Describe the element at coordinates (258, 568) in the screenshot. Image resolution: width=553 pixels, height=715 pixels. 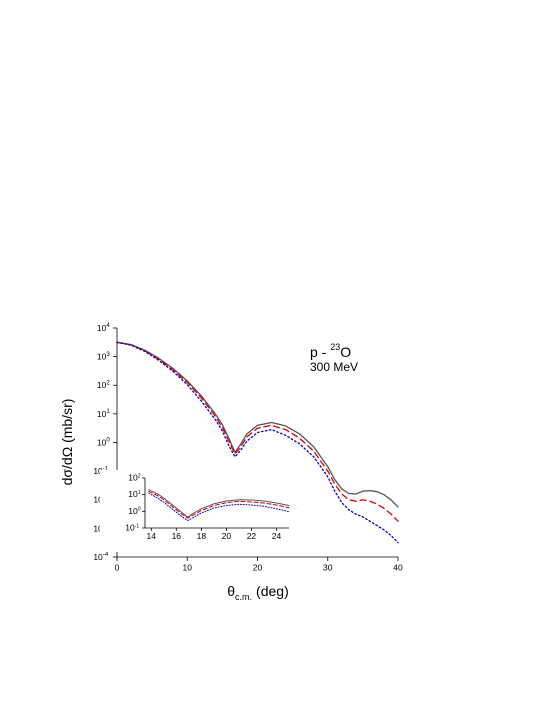
I see `x-tick-label: 20` at that location.